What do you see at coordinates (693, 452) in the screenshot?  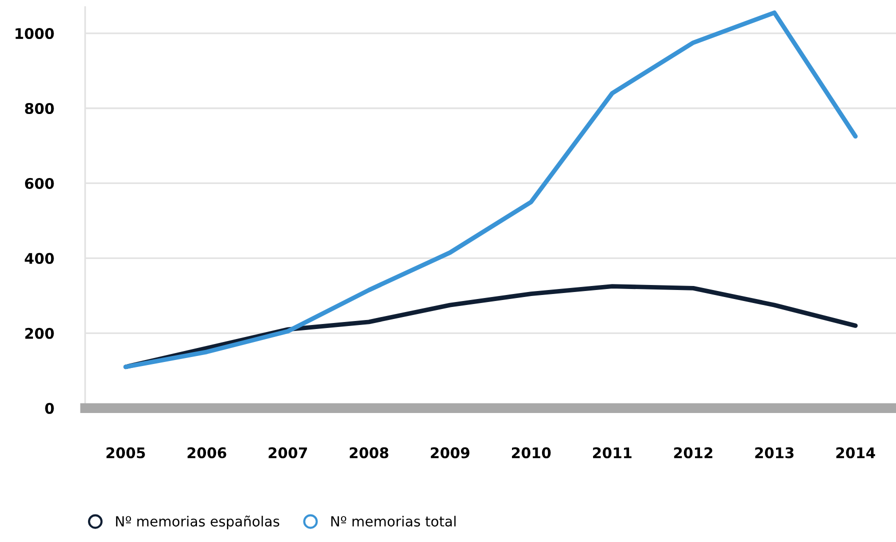 I see `x-tick-label: 2012` at bounding box center [693, 452].